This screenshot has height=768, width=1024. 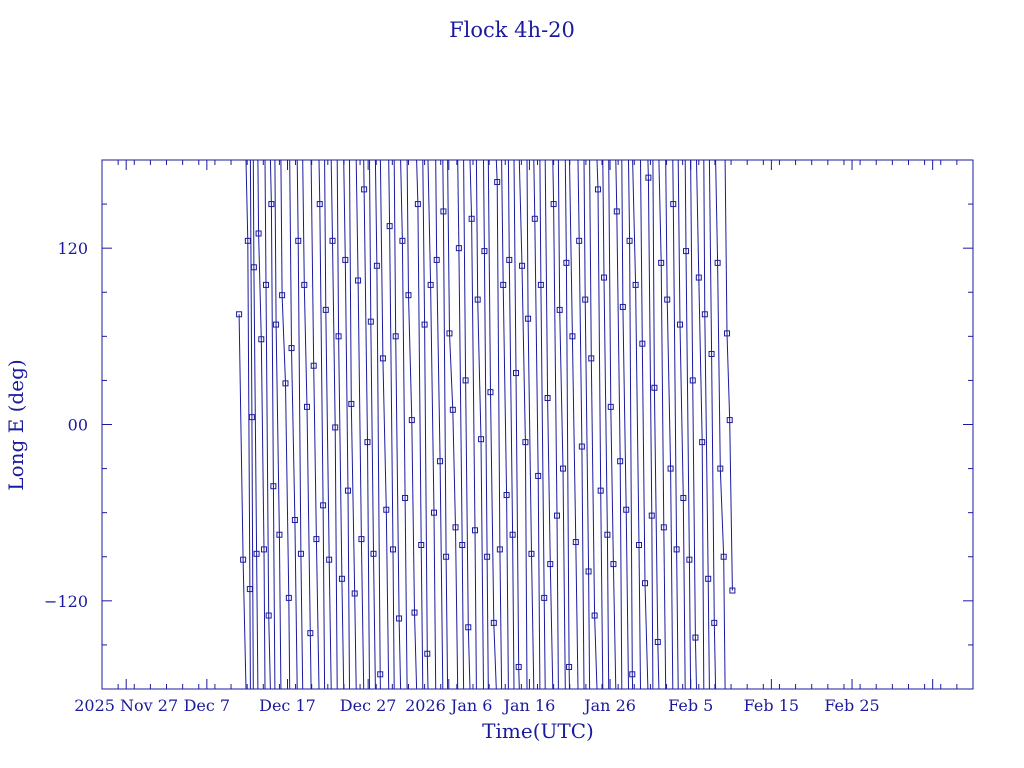 I want to click on y-axis-label: Long E (deg), so click(x=16, y=424).